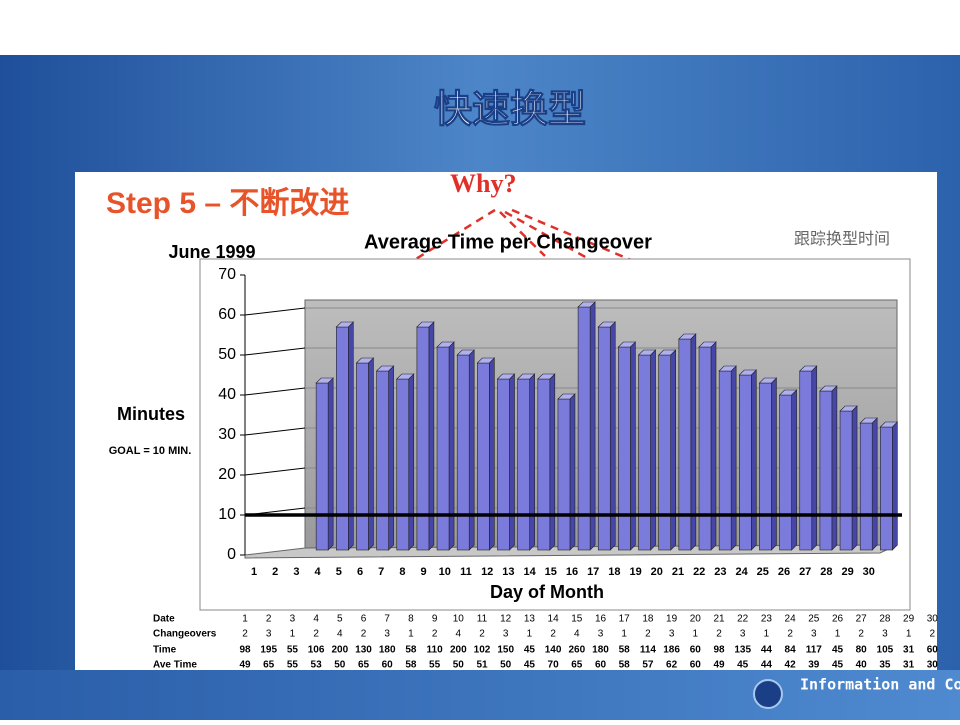 The width and height of the screenshot is (960, 725). What do you see at coordinates (784, 572) in the screenshot?
I see `x-tick-label: 26` at bounding box center [784, 572].